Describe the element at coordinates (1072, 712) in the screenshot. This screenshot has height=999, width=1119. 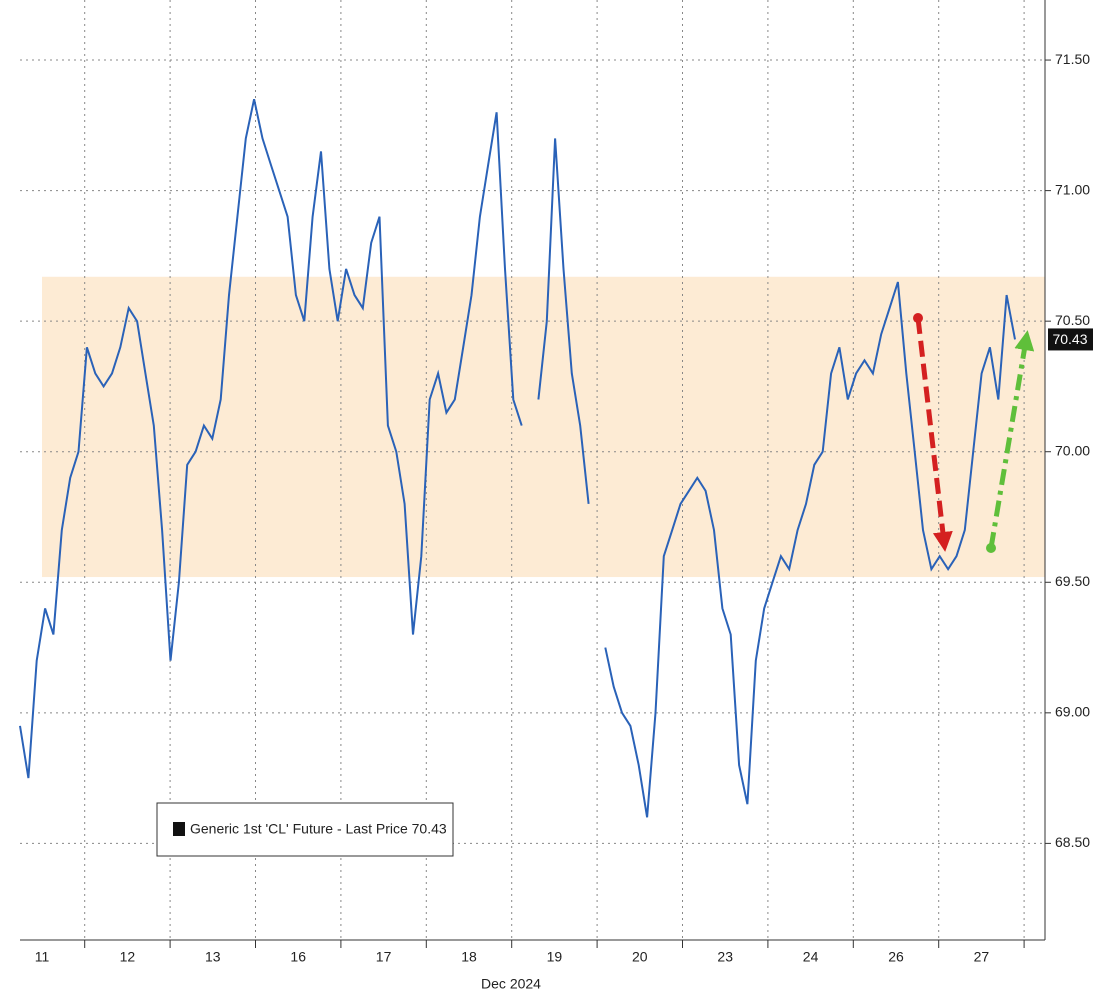
I see `y-tick-label: 69.00` at that location.